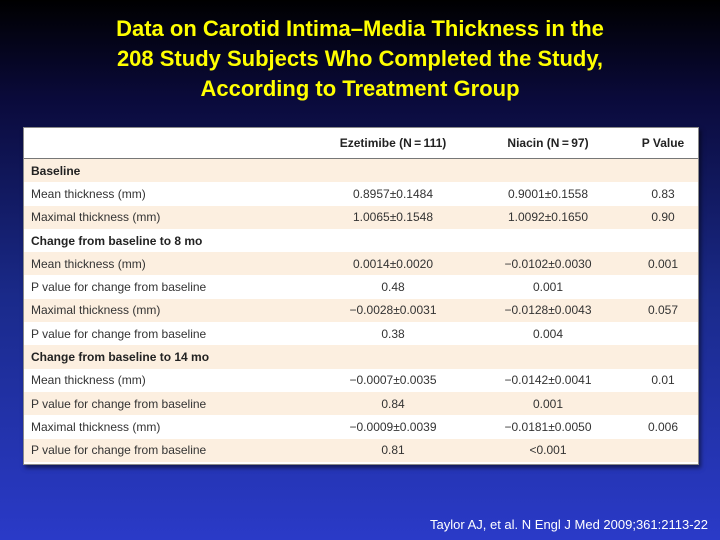 The height and width of the screenshot is (540, 720). I want to click on ezetimibe-cell: 0.38, so click(393, 333).